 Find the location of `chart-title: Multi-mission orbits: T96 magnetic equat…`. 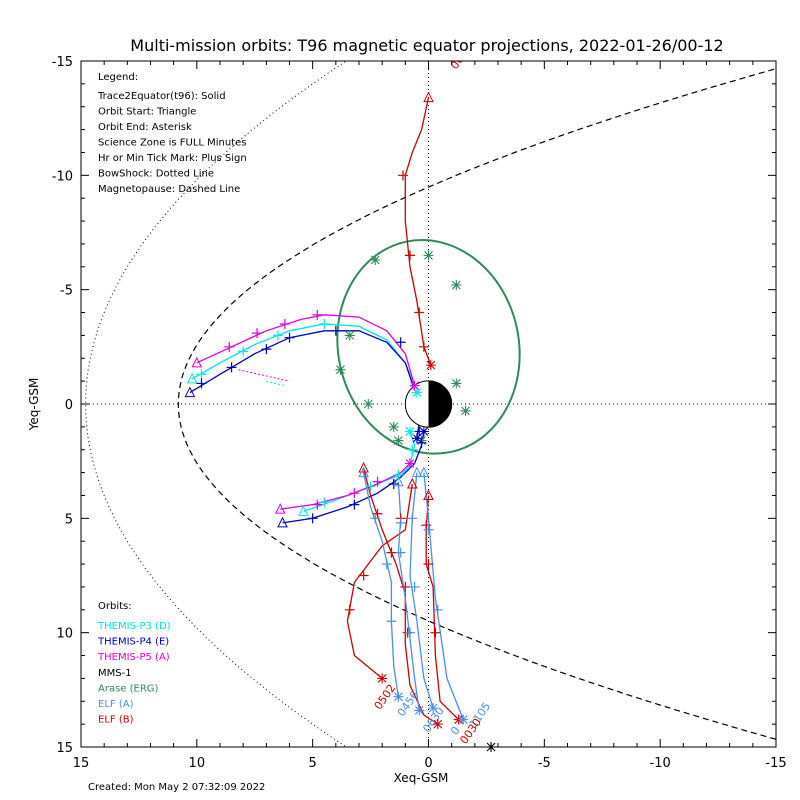

chart-title: Multi-mission orbits: T96 magnetic equat… is located at coordinates (426, 45).